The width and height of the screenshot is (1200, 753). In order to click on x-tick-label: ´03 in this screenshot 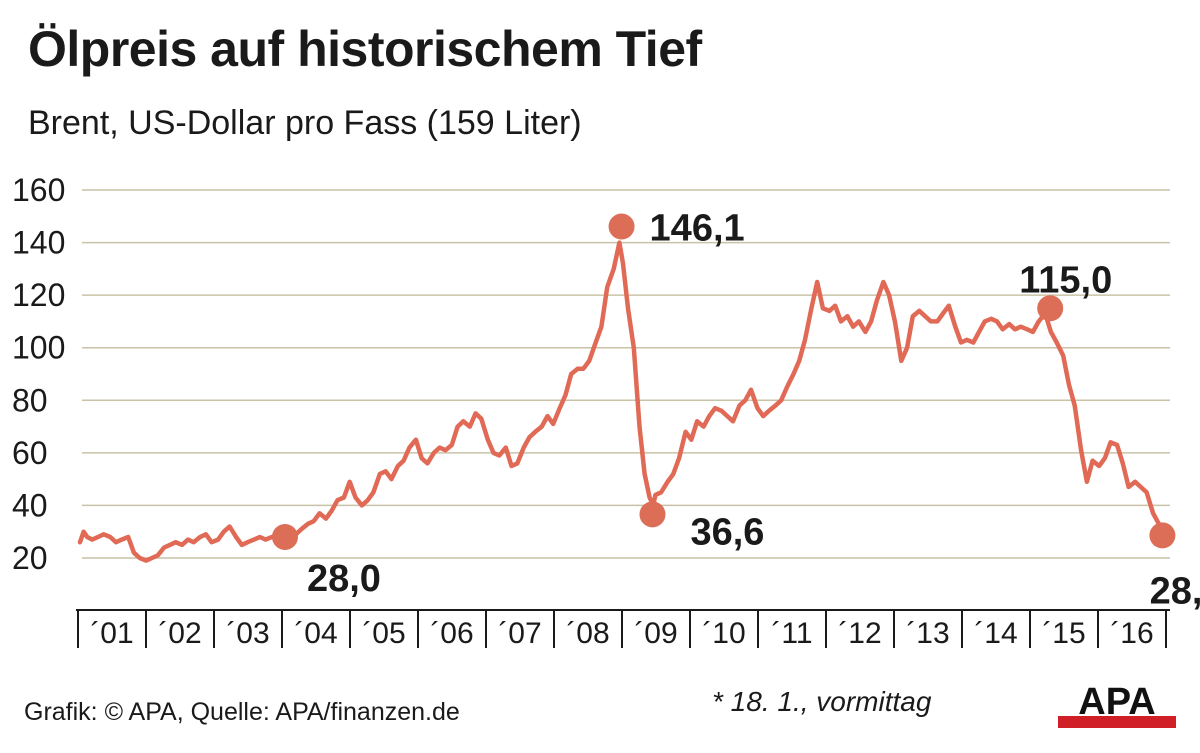, I will do `click(247, 633)`.